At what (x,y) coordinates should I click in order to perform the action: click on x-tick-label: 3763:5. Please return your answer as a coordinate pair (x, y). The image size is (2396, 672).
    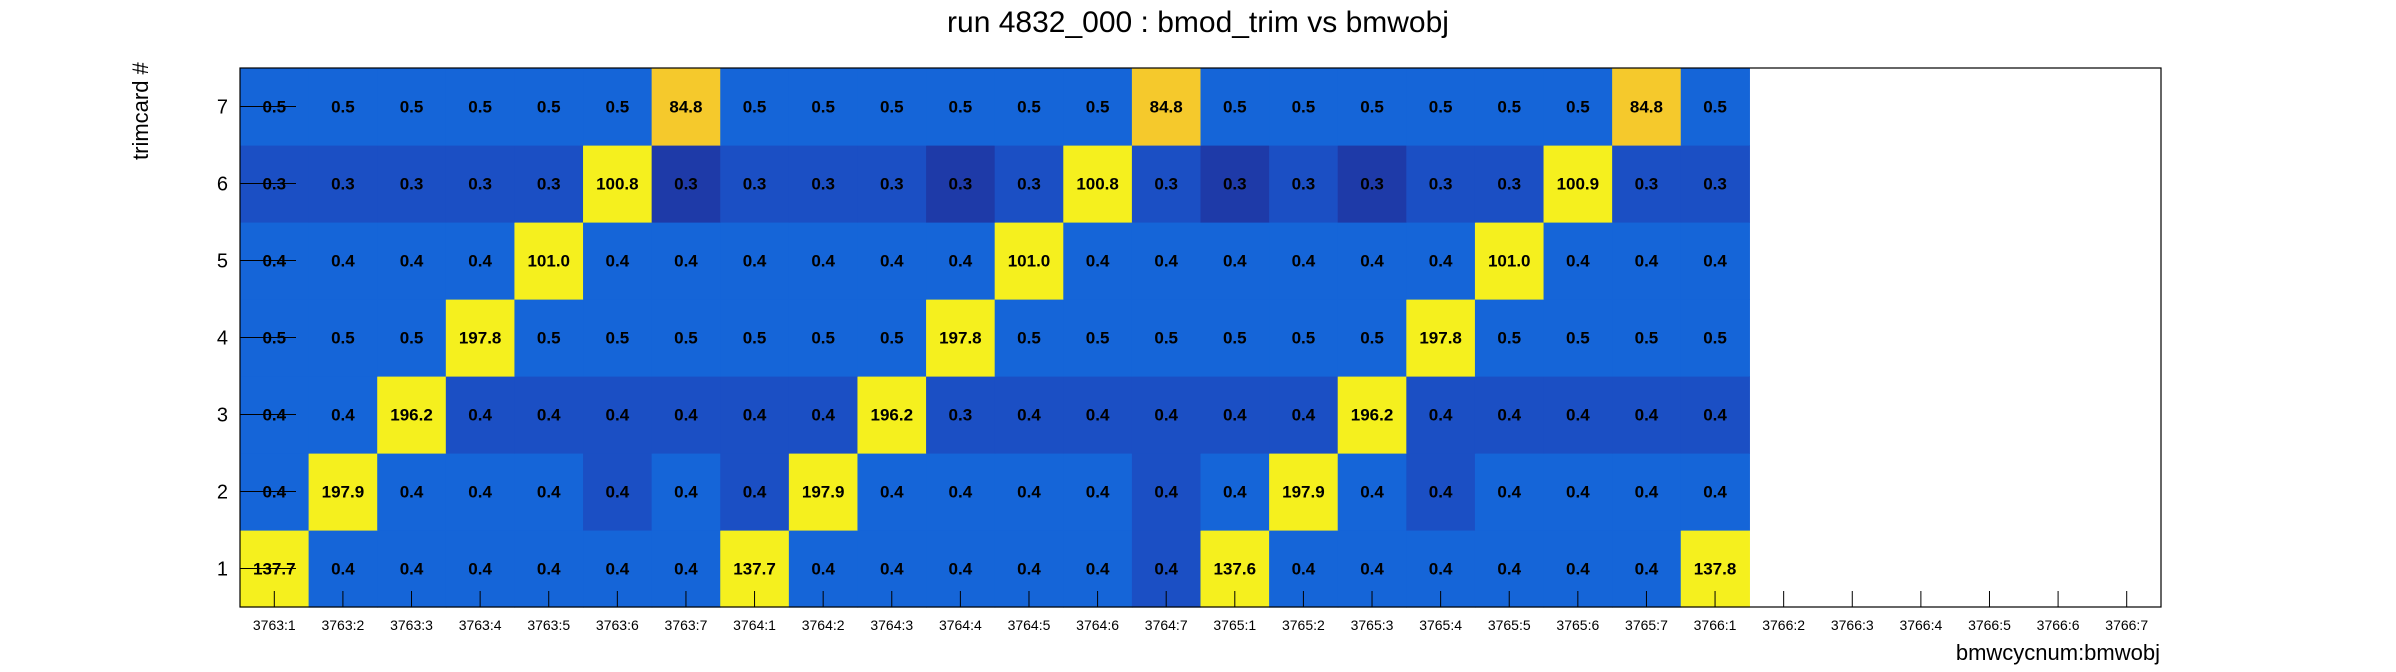
    Looking at the image, I should click on (548, 625).